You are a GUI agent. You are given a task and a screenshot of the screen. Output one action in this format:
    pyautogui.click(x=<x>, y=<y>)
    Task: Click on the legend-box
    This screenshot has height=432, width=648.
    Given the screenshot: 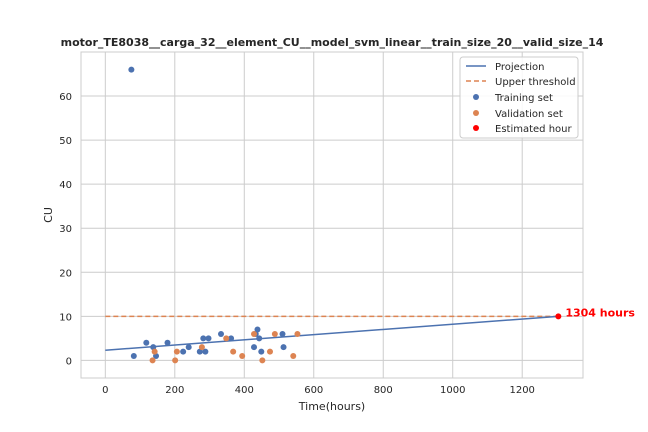 What is the action you would take?
    pyautogui.click(x=519, y=97)
    